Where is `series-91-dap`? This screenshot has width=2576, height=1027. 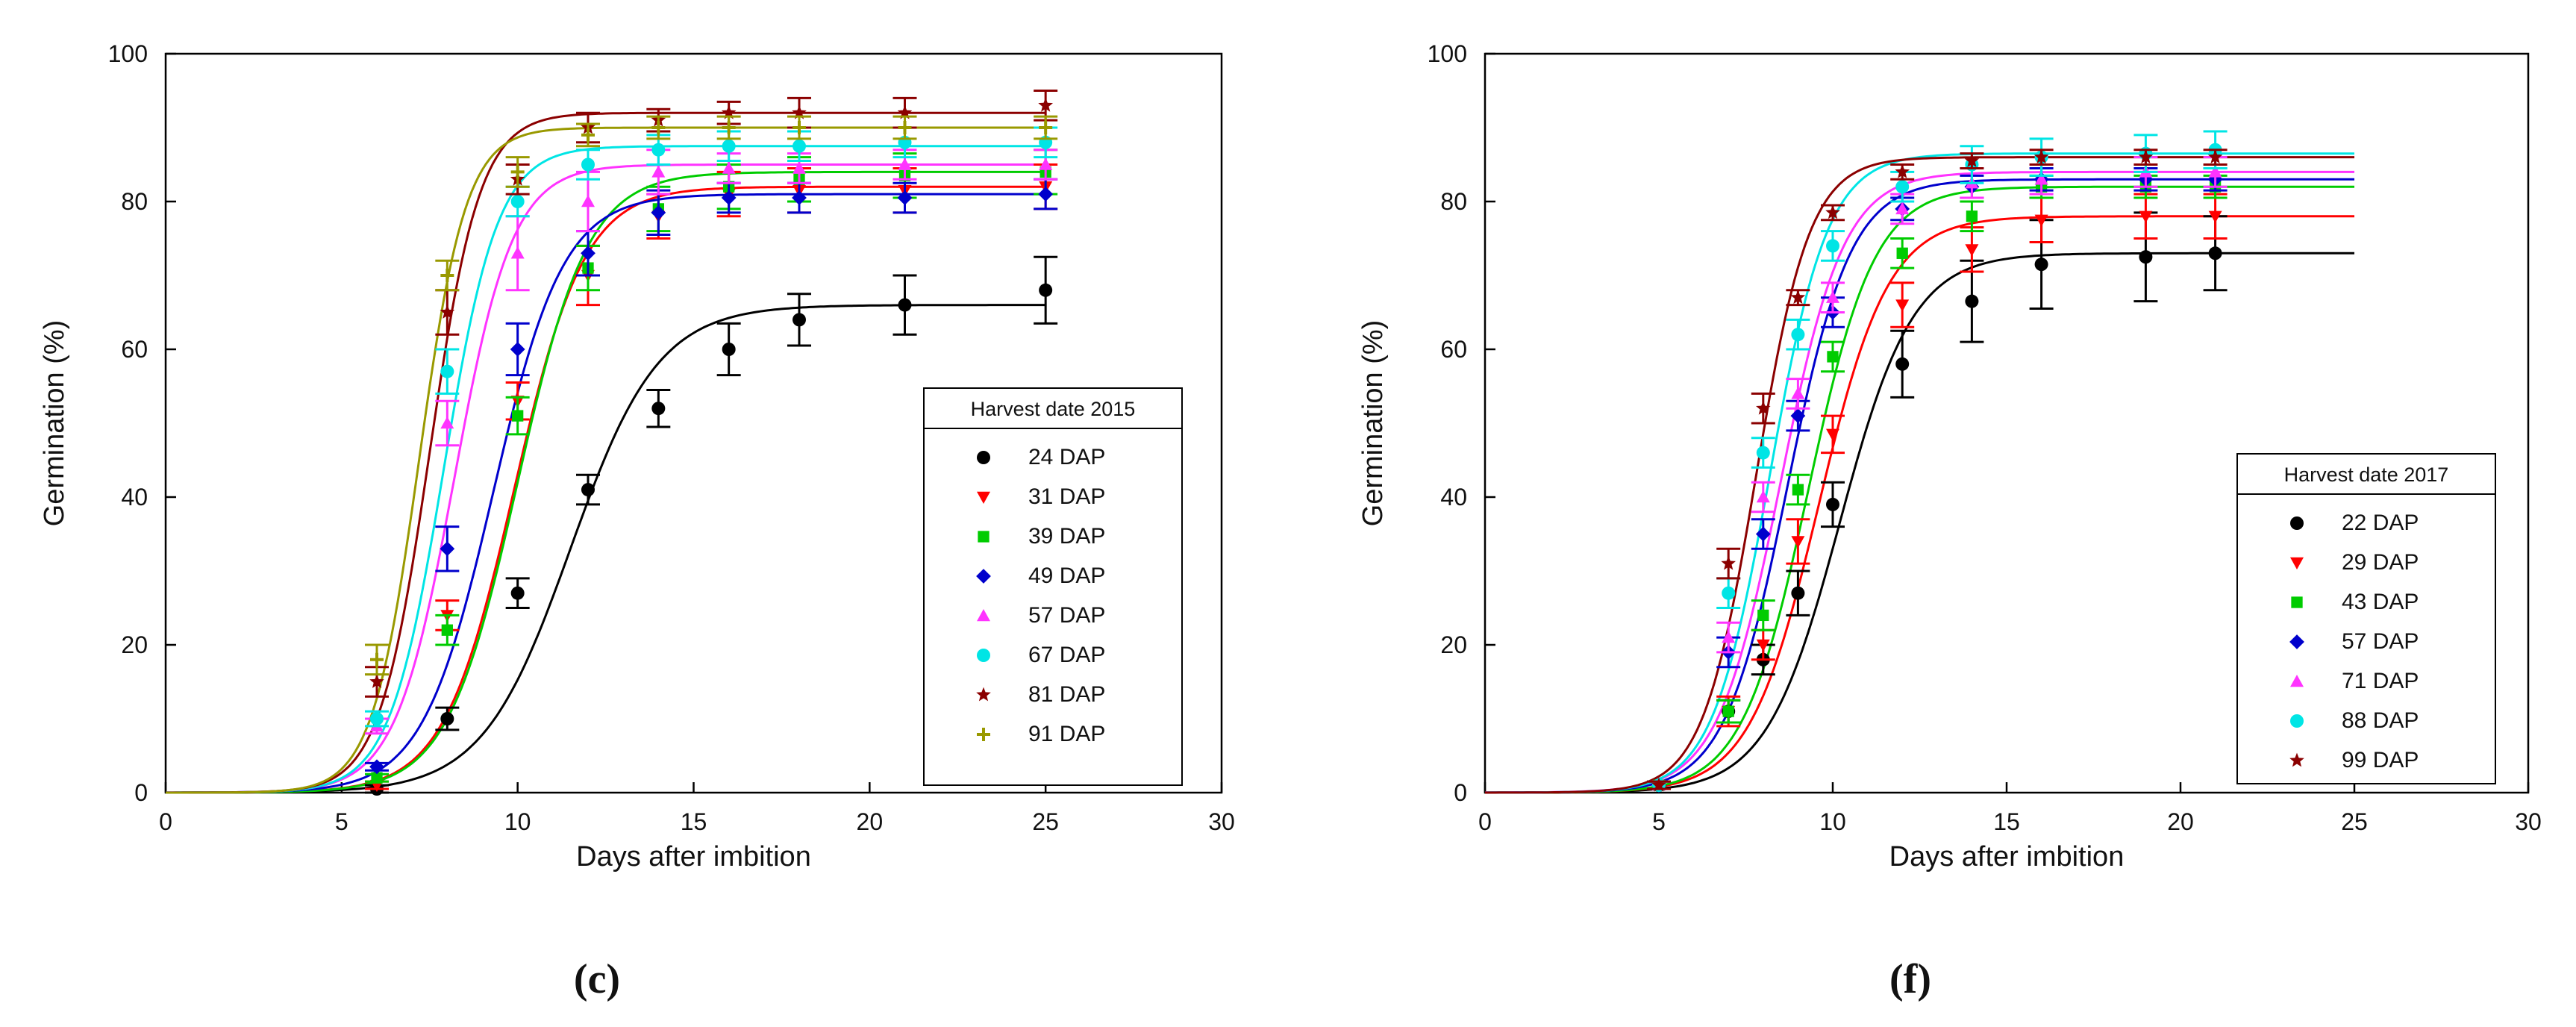
series-91-dap is located at coordinates (711, 396).